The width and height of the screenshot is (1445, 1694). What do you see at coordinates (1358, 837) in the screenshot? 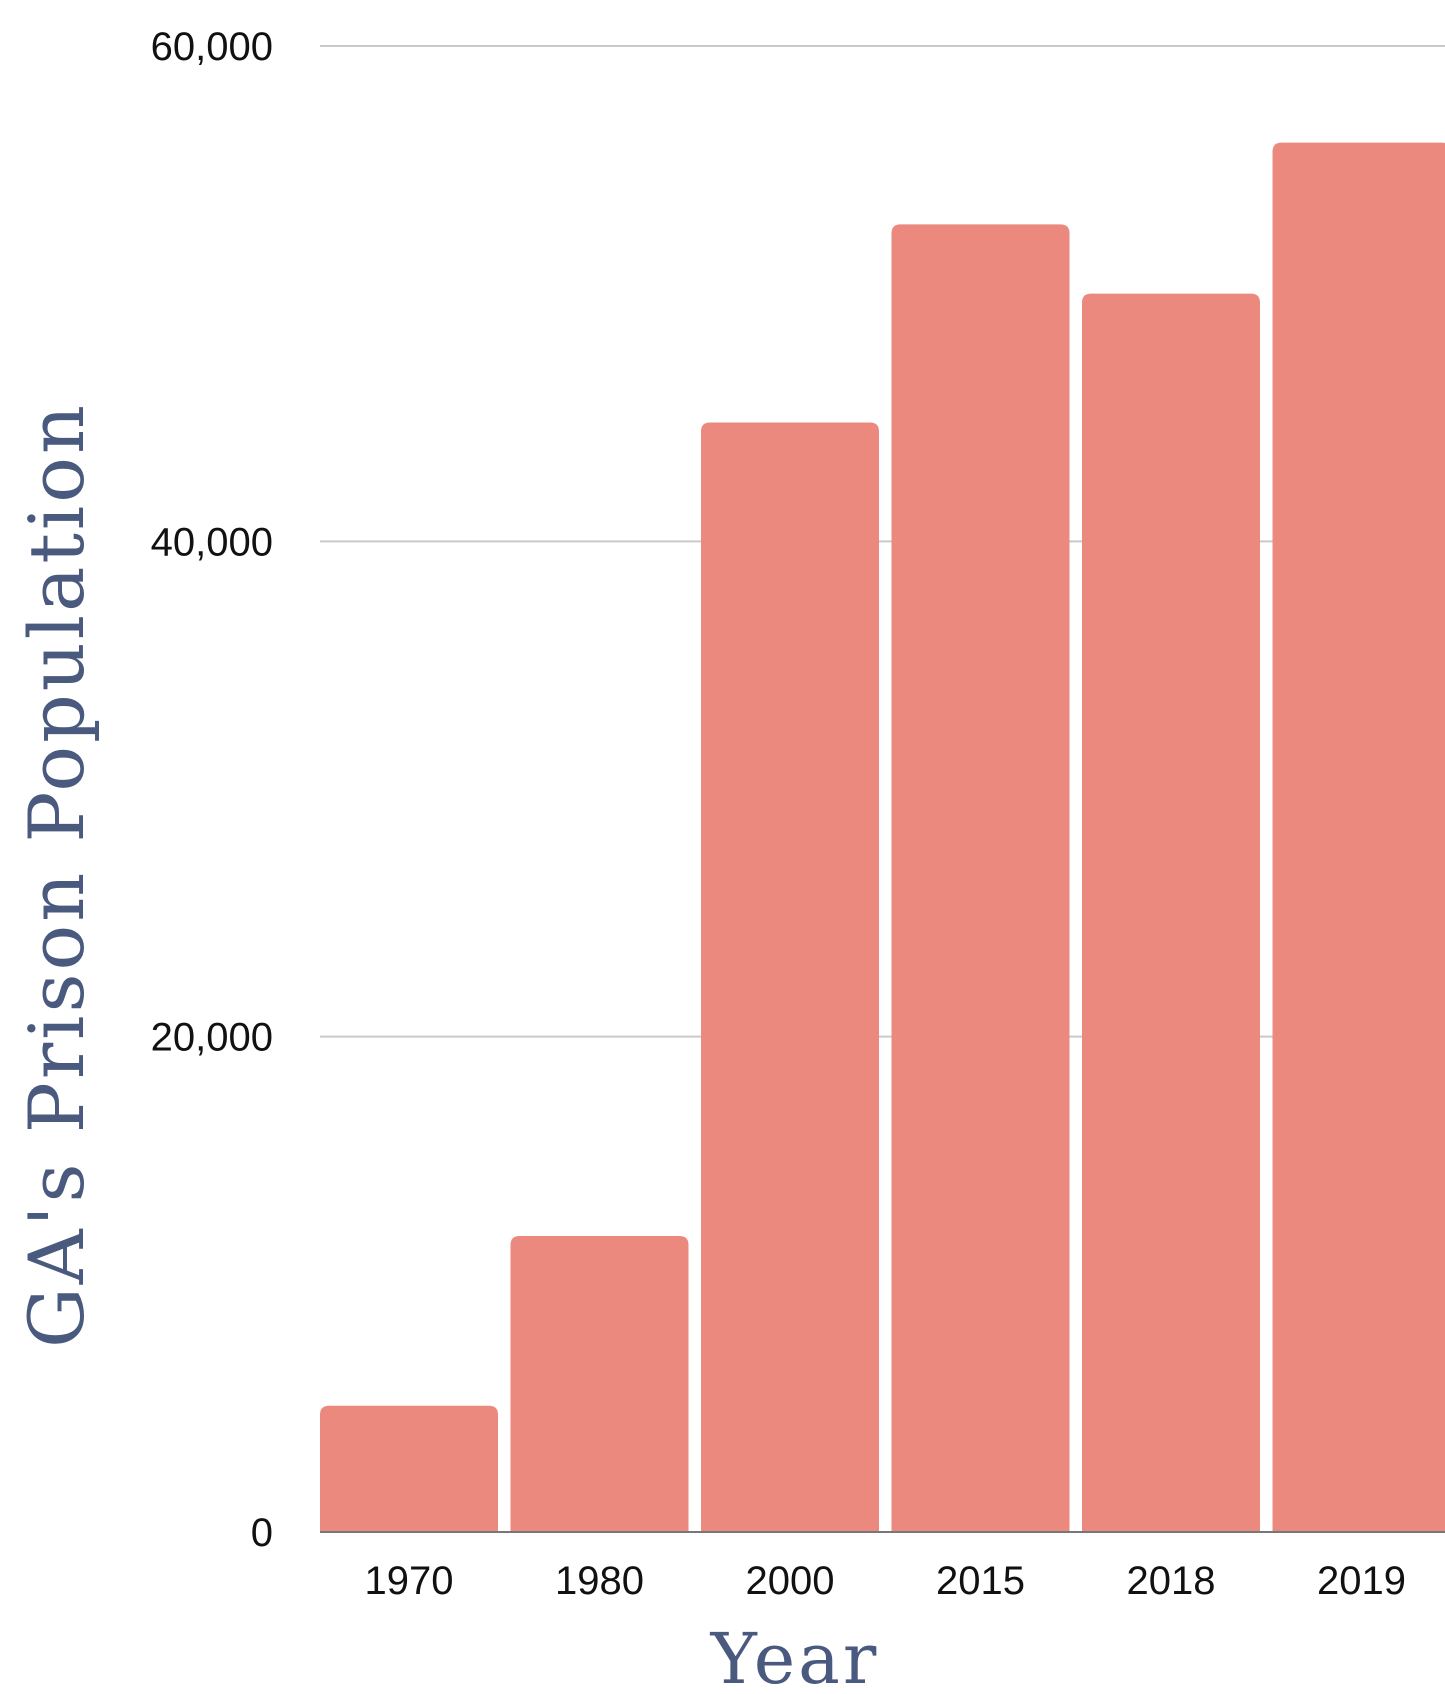
I see `bar-2019` at bounding box center [1358, 837].